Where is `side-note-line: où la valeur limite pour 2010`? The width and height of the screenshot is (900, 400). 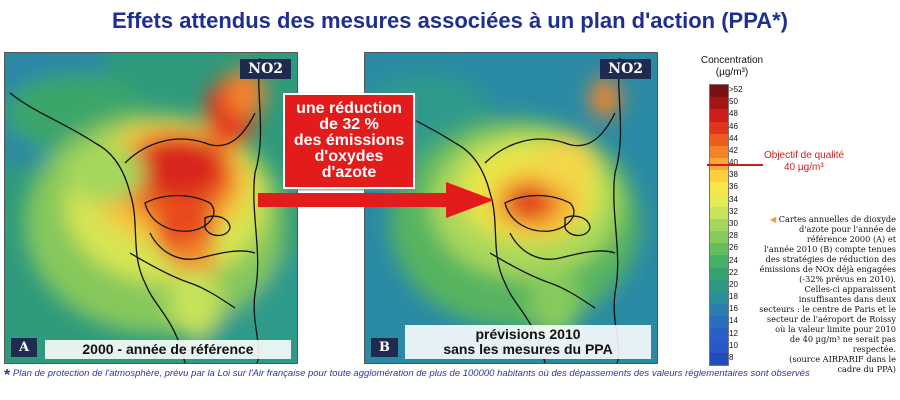
side-note-line: où la valeur limite pour 2010 is located at coordinates (835, 329).